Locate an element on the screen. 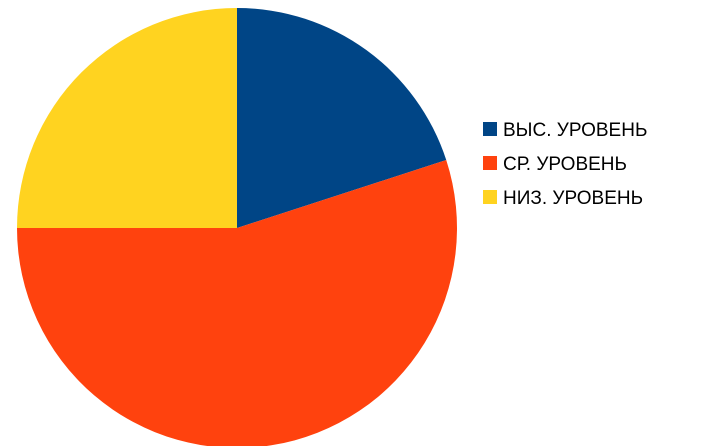 The width and height of the screenshot is (706, 446). legend-label-1: ВЫС. УРОВЕНЬ is located at coordinates (575, 130).